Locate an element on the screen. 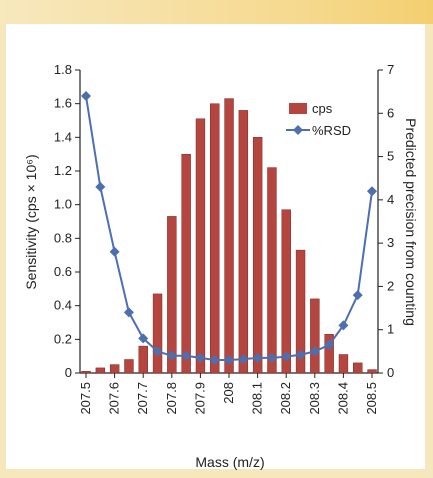 Image resolution: width=433 pixels, height=478 pixels. left-tick-label: 0.8 is located at coordinates (63, 237).